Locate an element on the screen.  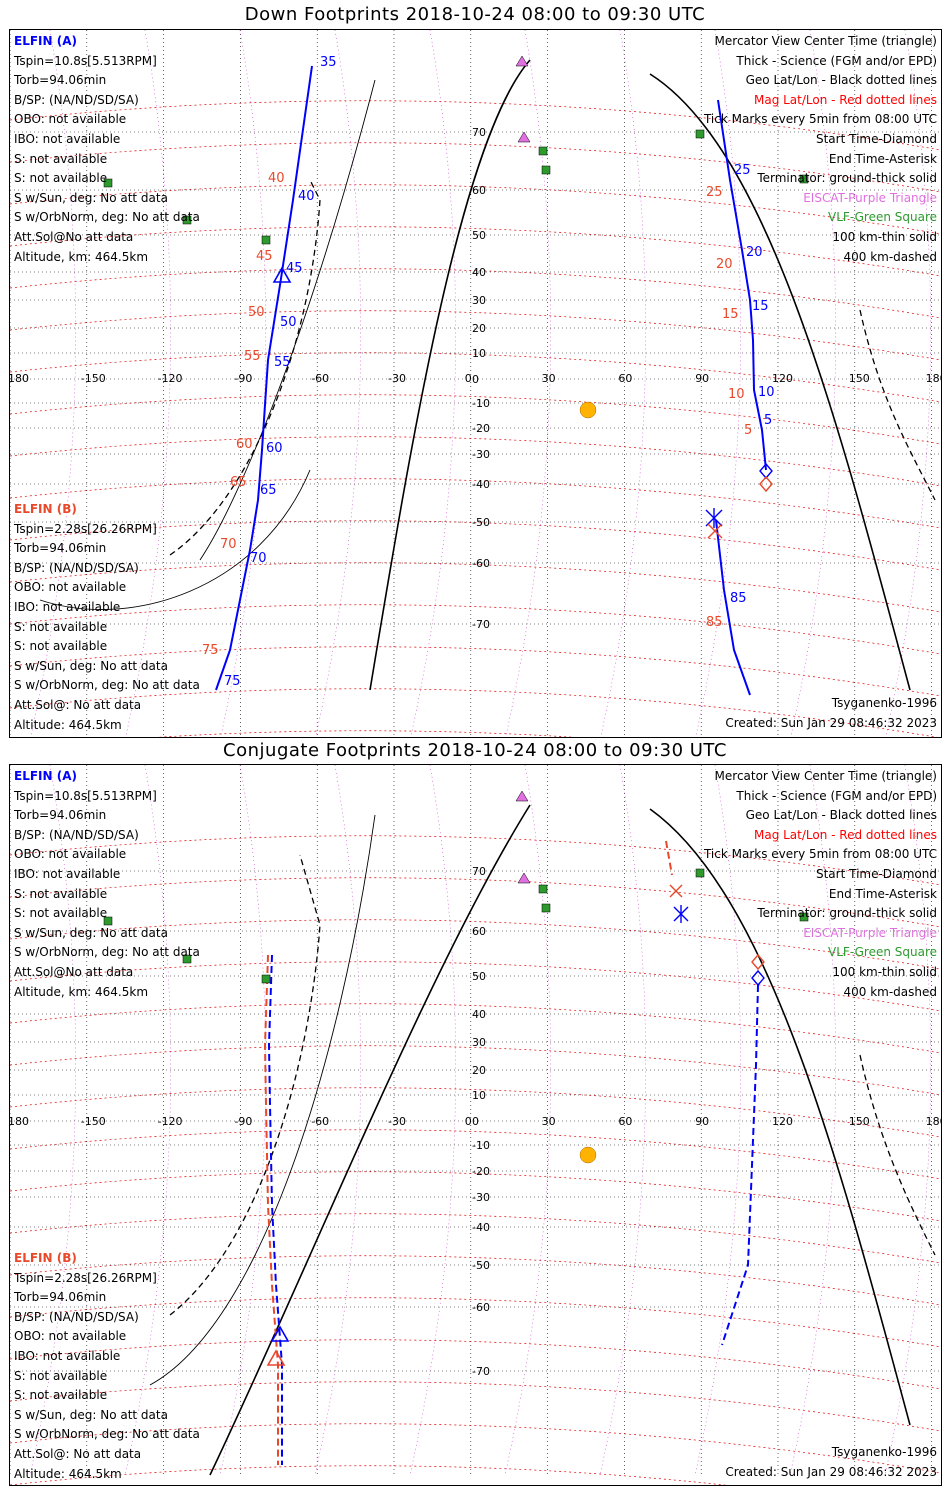
terminator-curve-right is located at coordinates (780, 1117).